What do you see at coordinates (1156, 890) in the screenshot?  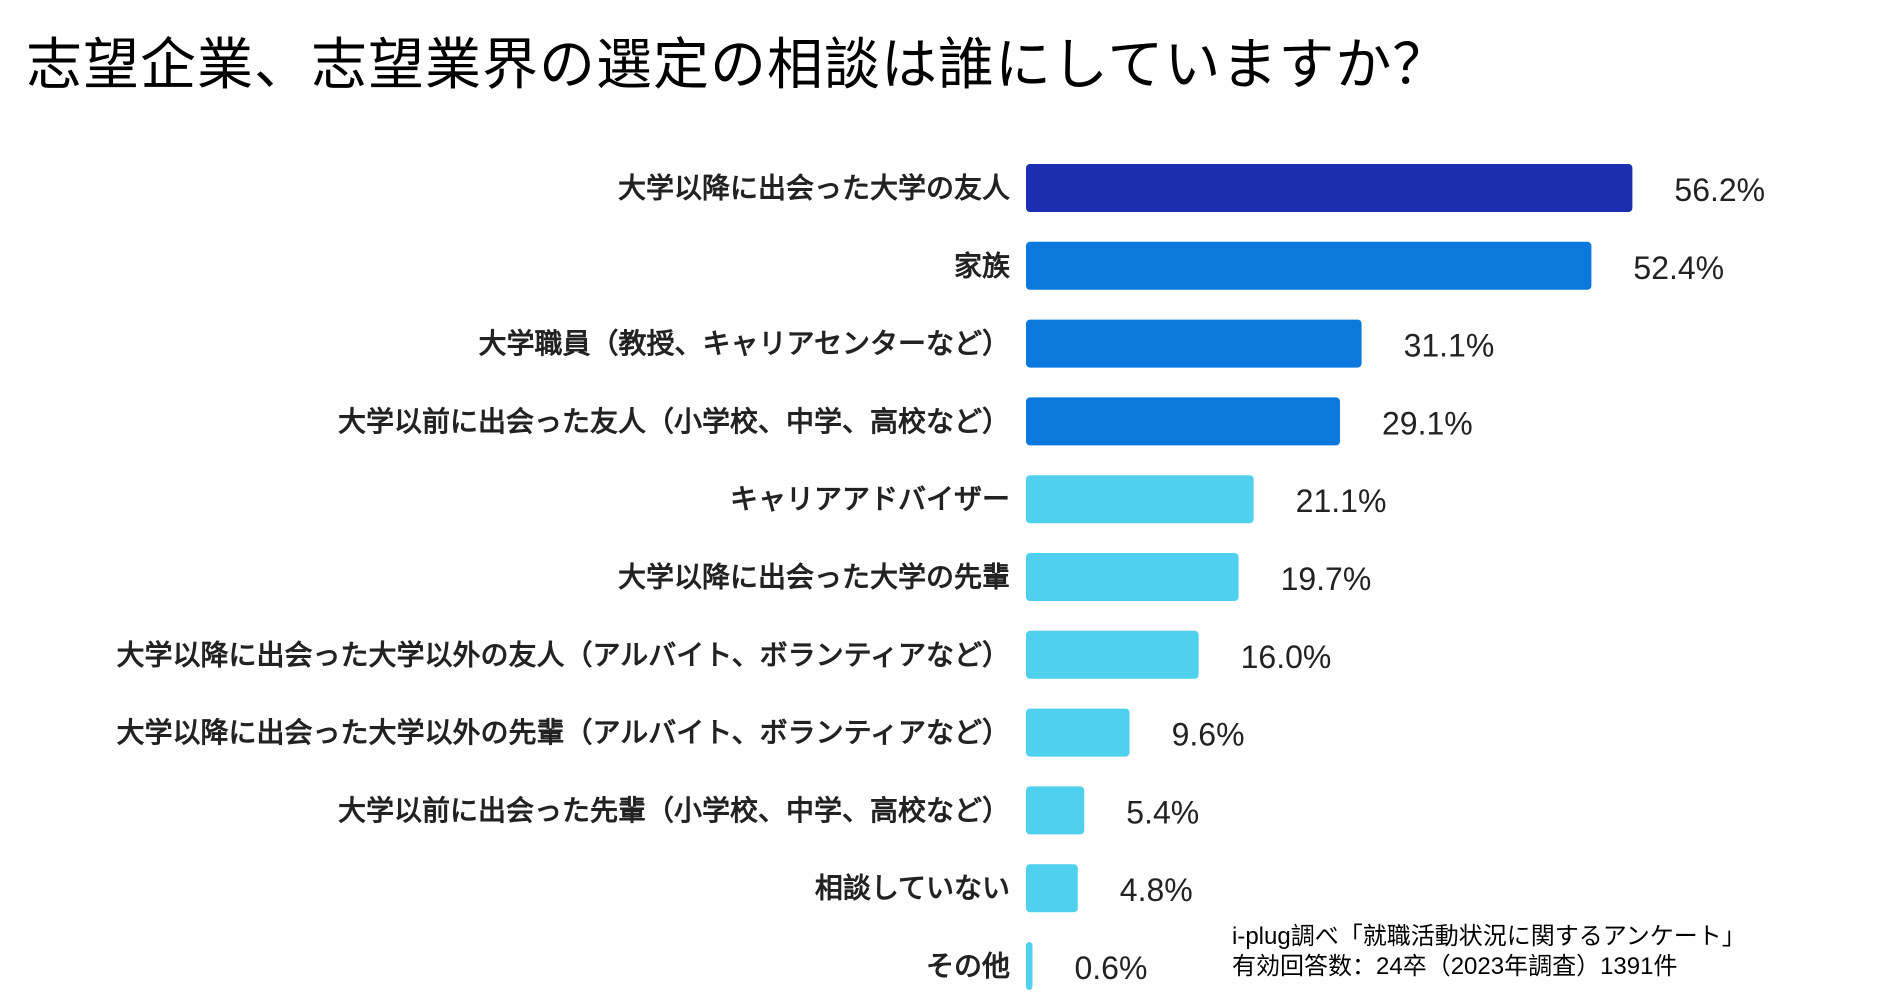 I see `value-label: 4.8%` at bounding box center [1156, 890].